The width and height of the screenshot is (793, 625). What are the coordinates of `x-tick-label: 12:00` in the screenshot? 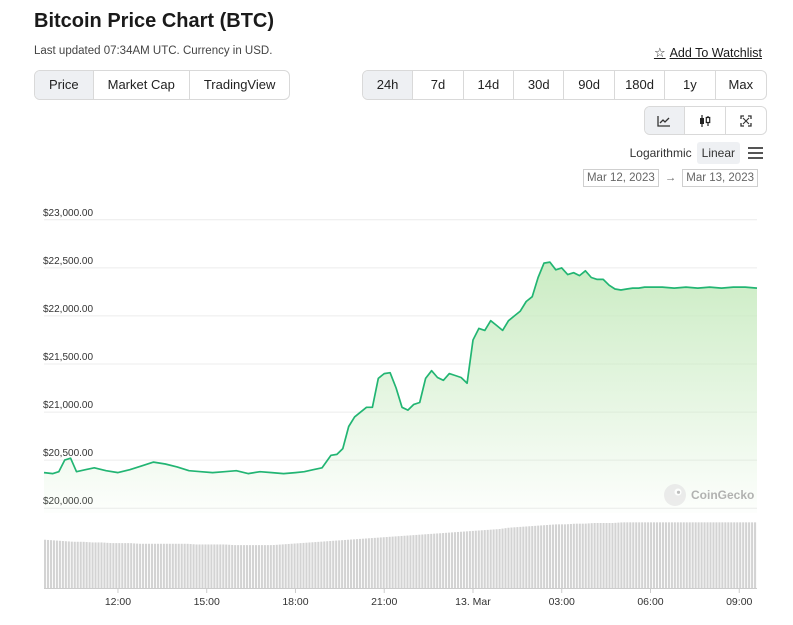 It's located at (118, 602).